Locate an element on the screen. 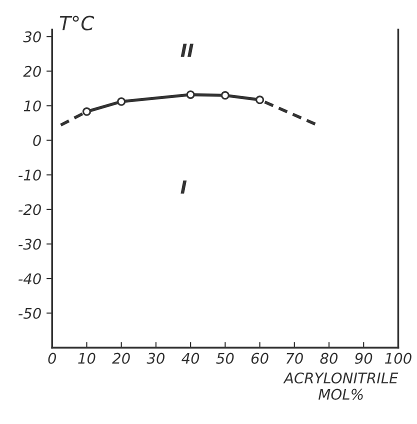  x-tick-label: 30 is located at coordinates (155, 358).